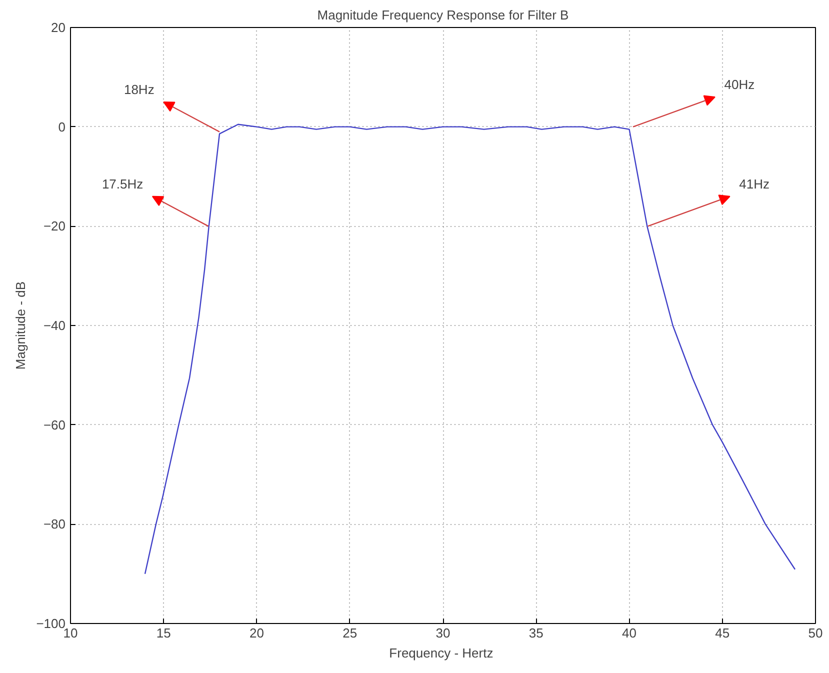  Describe the element at coordinates (443, 15) in the screenshot. I see `chart-title: Magnitude Frequency Response for Filter B` at that location.